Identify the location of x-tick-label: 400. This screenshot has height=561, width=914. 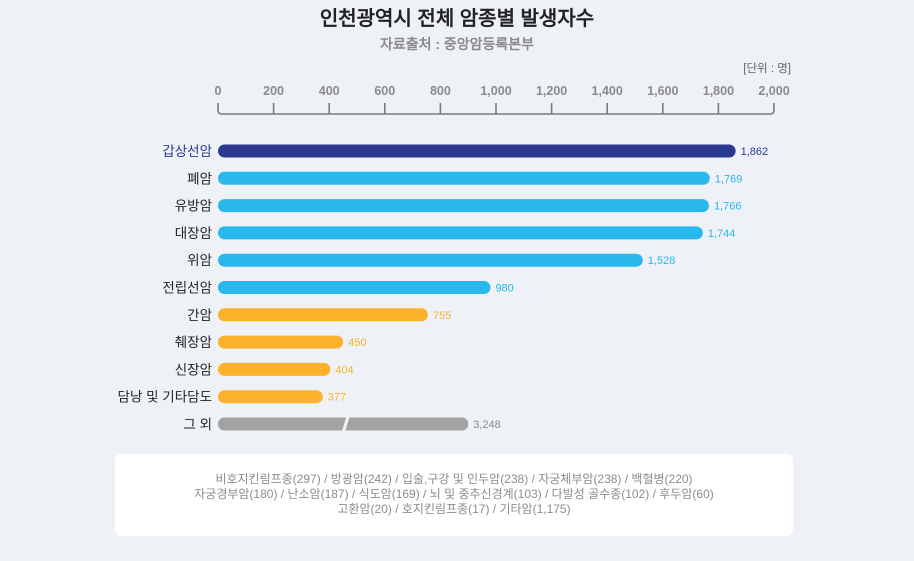
(329, 91).